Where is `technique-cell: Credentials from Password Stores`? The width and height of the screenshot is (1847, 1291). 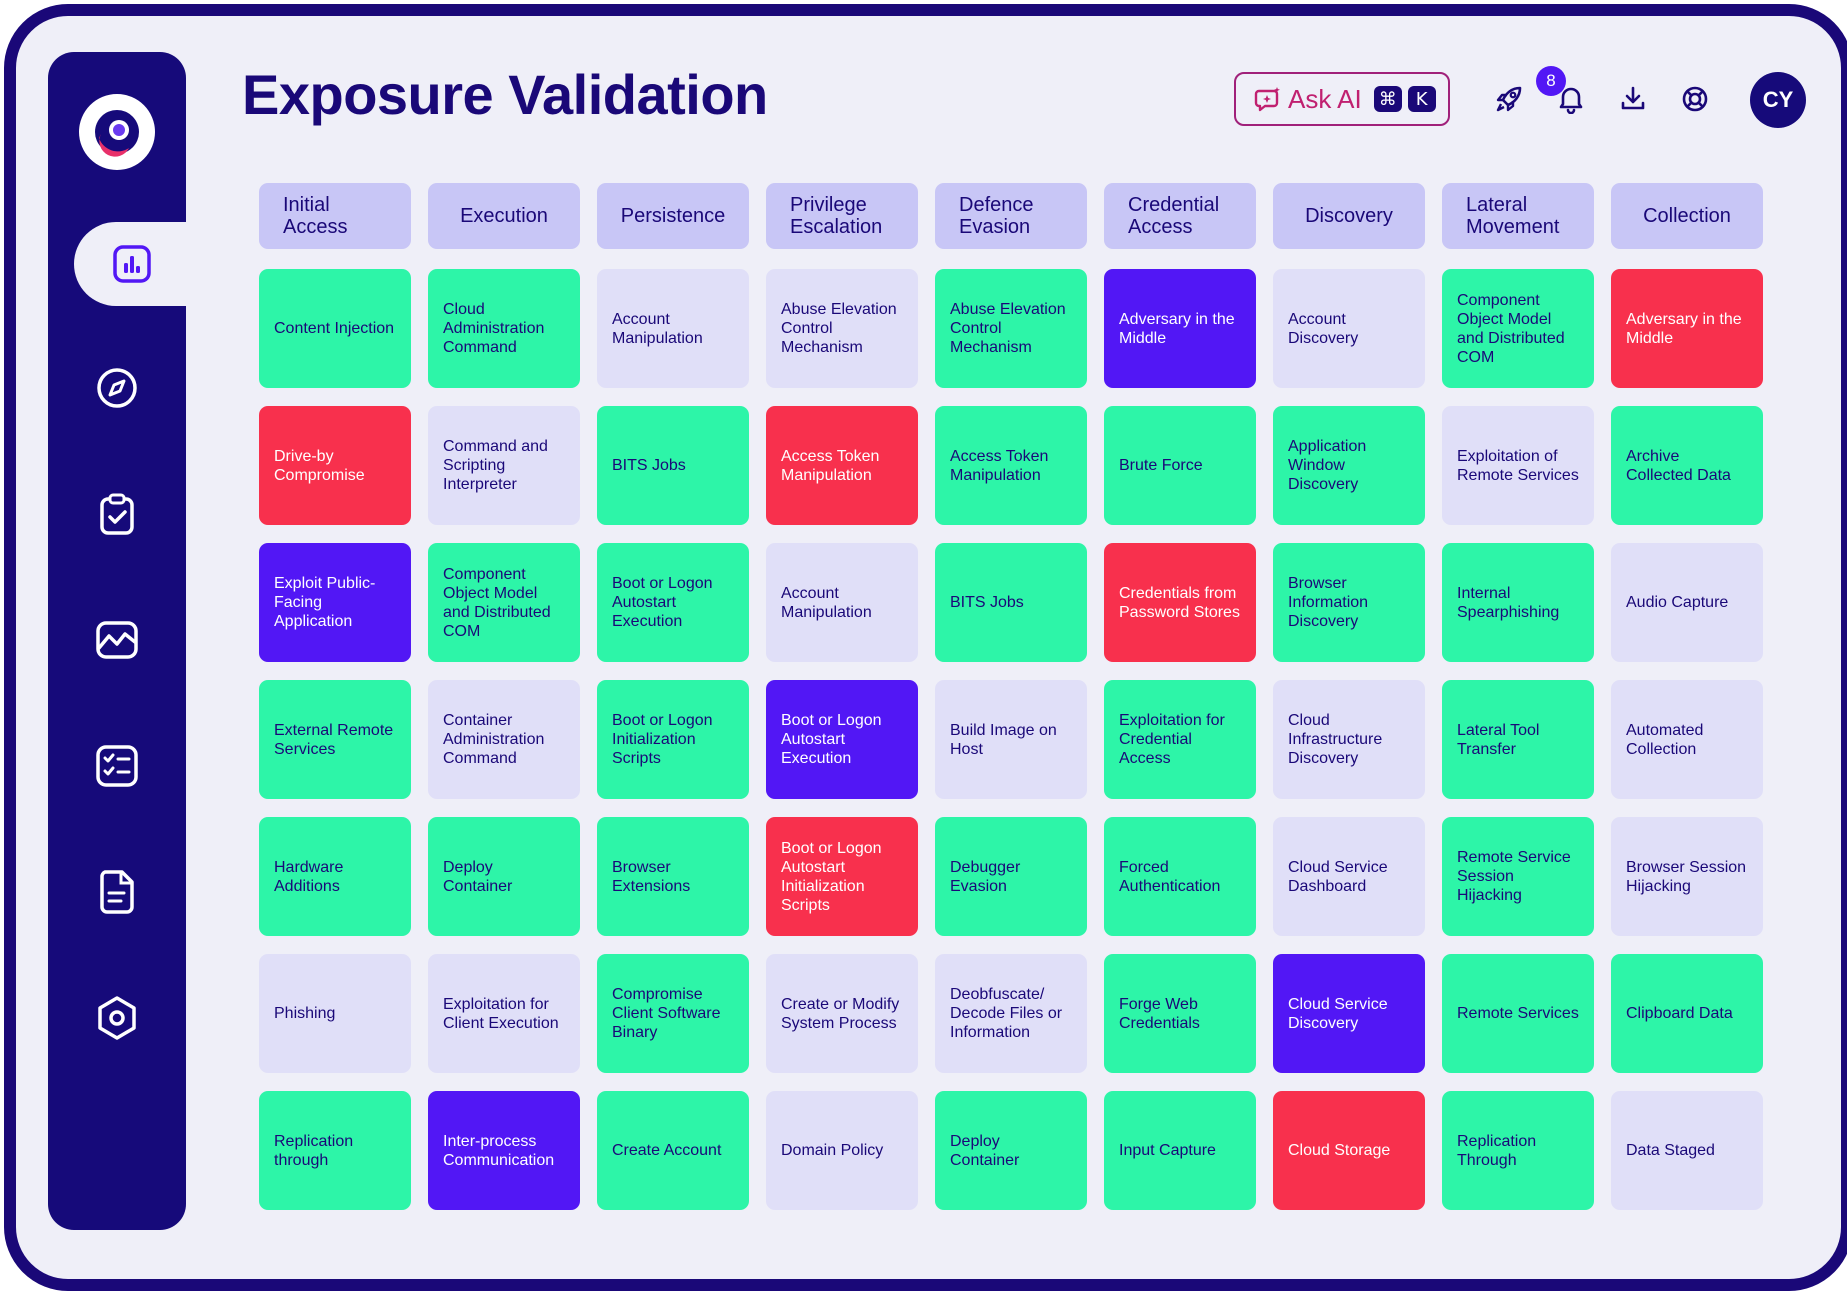 technique-cell: Credentials from Password Stores is located at coordinates (1180, 602).